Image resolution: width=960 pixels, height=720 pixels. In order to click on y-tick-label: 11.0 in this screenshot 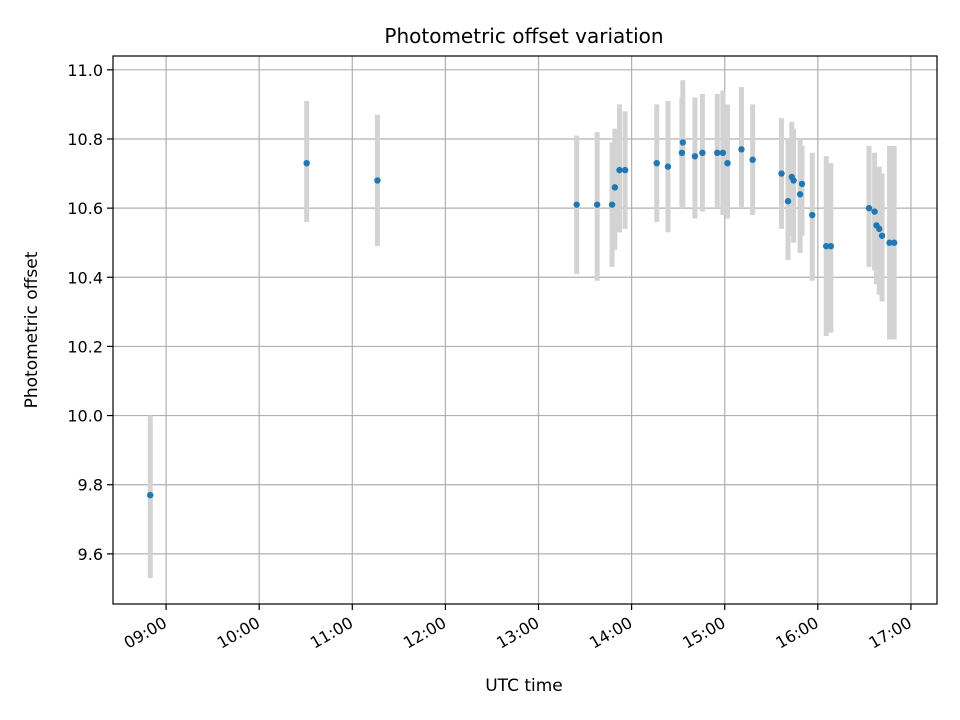, I will do `click(85, 70)`.